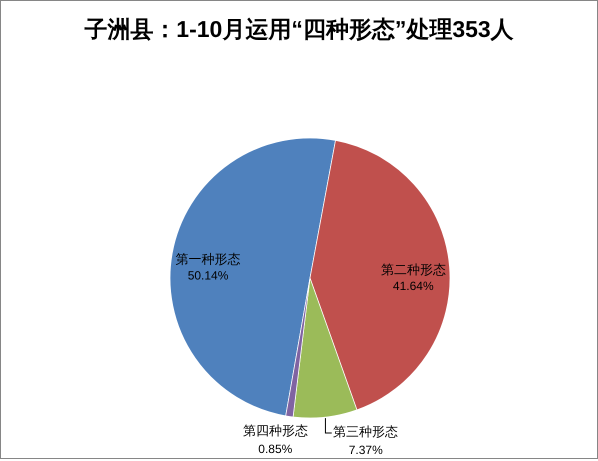 Image resolution: width=598 pixels, height=461 pixels. Describe the element at coordinates (208, 259) in the screenshot. I see `slice-label: 第一种形态` at that location.